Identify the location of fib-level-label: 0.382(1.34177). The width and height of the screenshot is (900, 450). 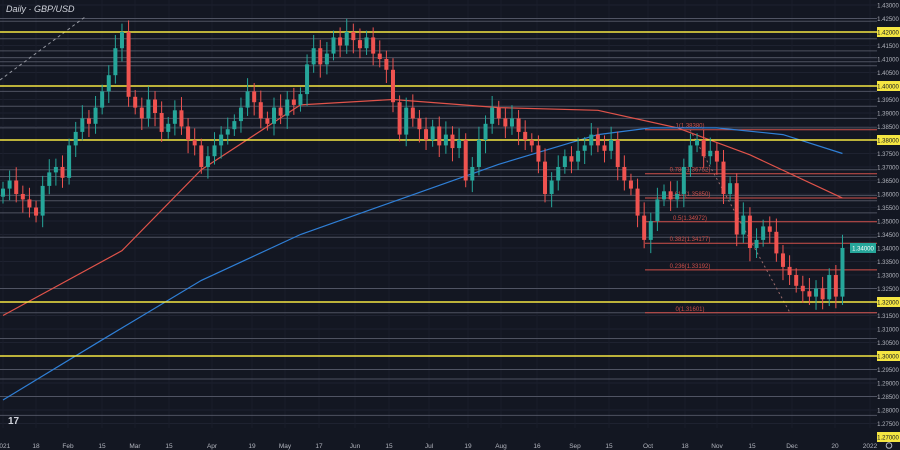
(690, 240).